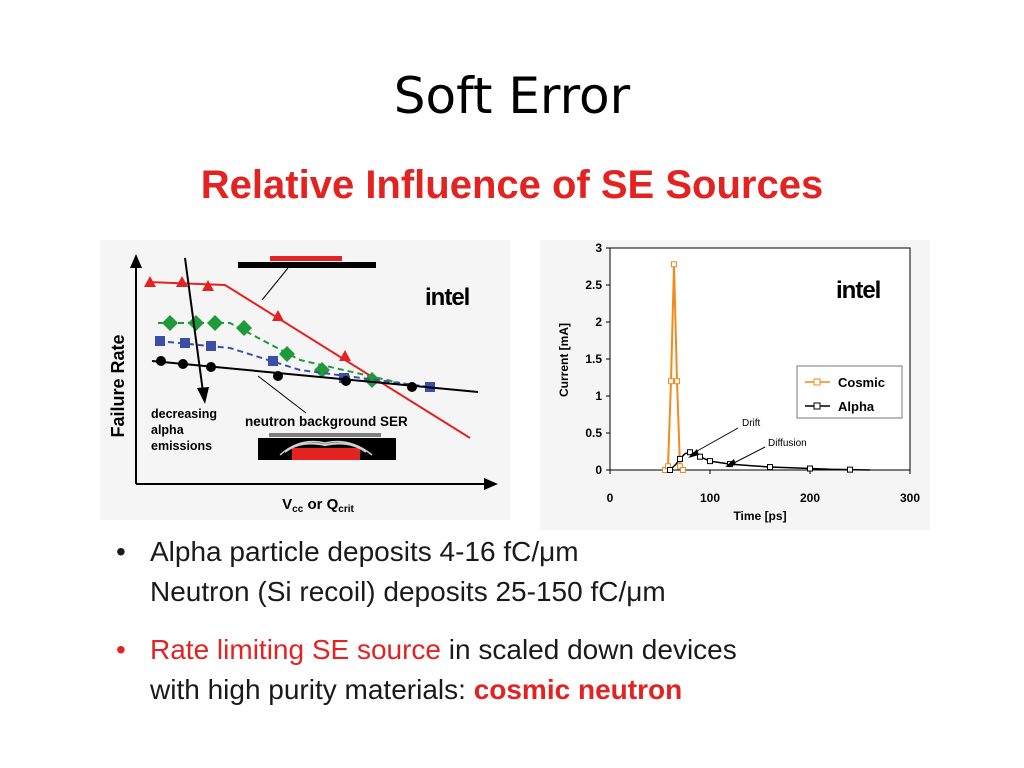  Describe the element at coordinates (610, 498) in the screenshot. I see `x-tick-label: 0` at that location.